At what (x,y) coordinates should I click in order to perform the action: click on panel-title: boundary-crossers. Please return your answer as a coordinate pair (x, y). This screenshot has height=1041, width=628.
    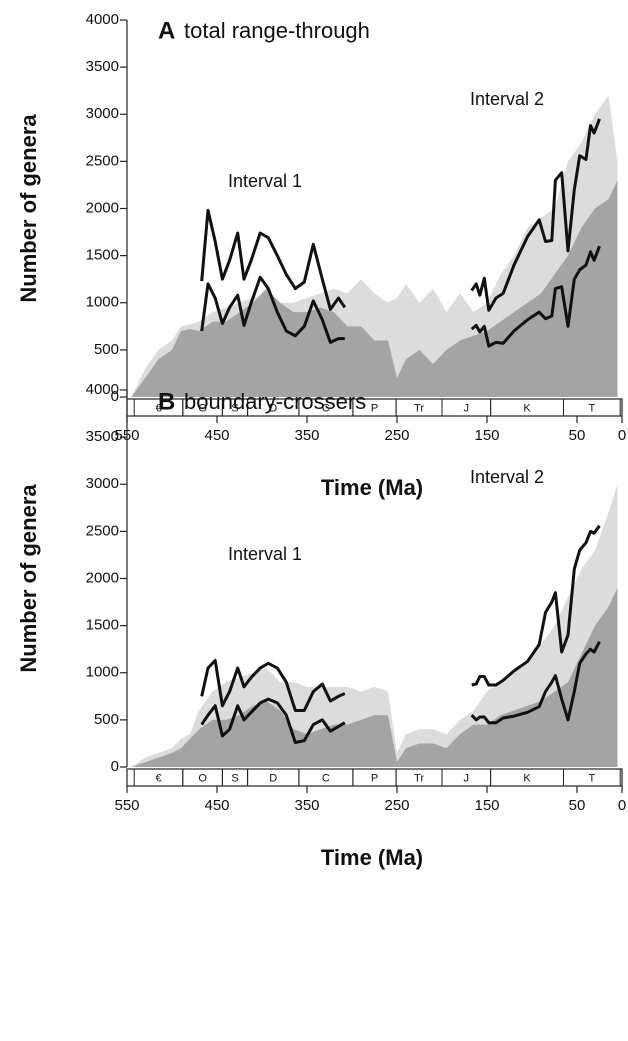
    Looking at the image, I should click on (275, 401).